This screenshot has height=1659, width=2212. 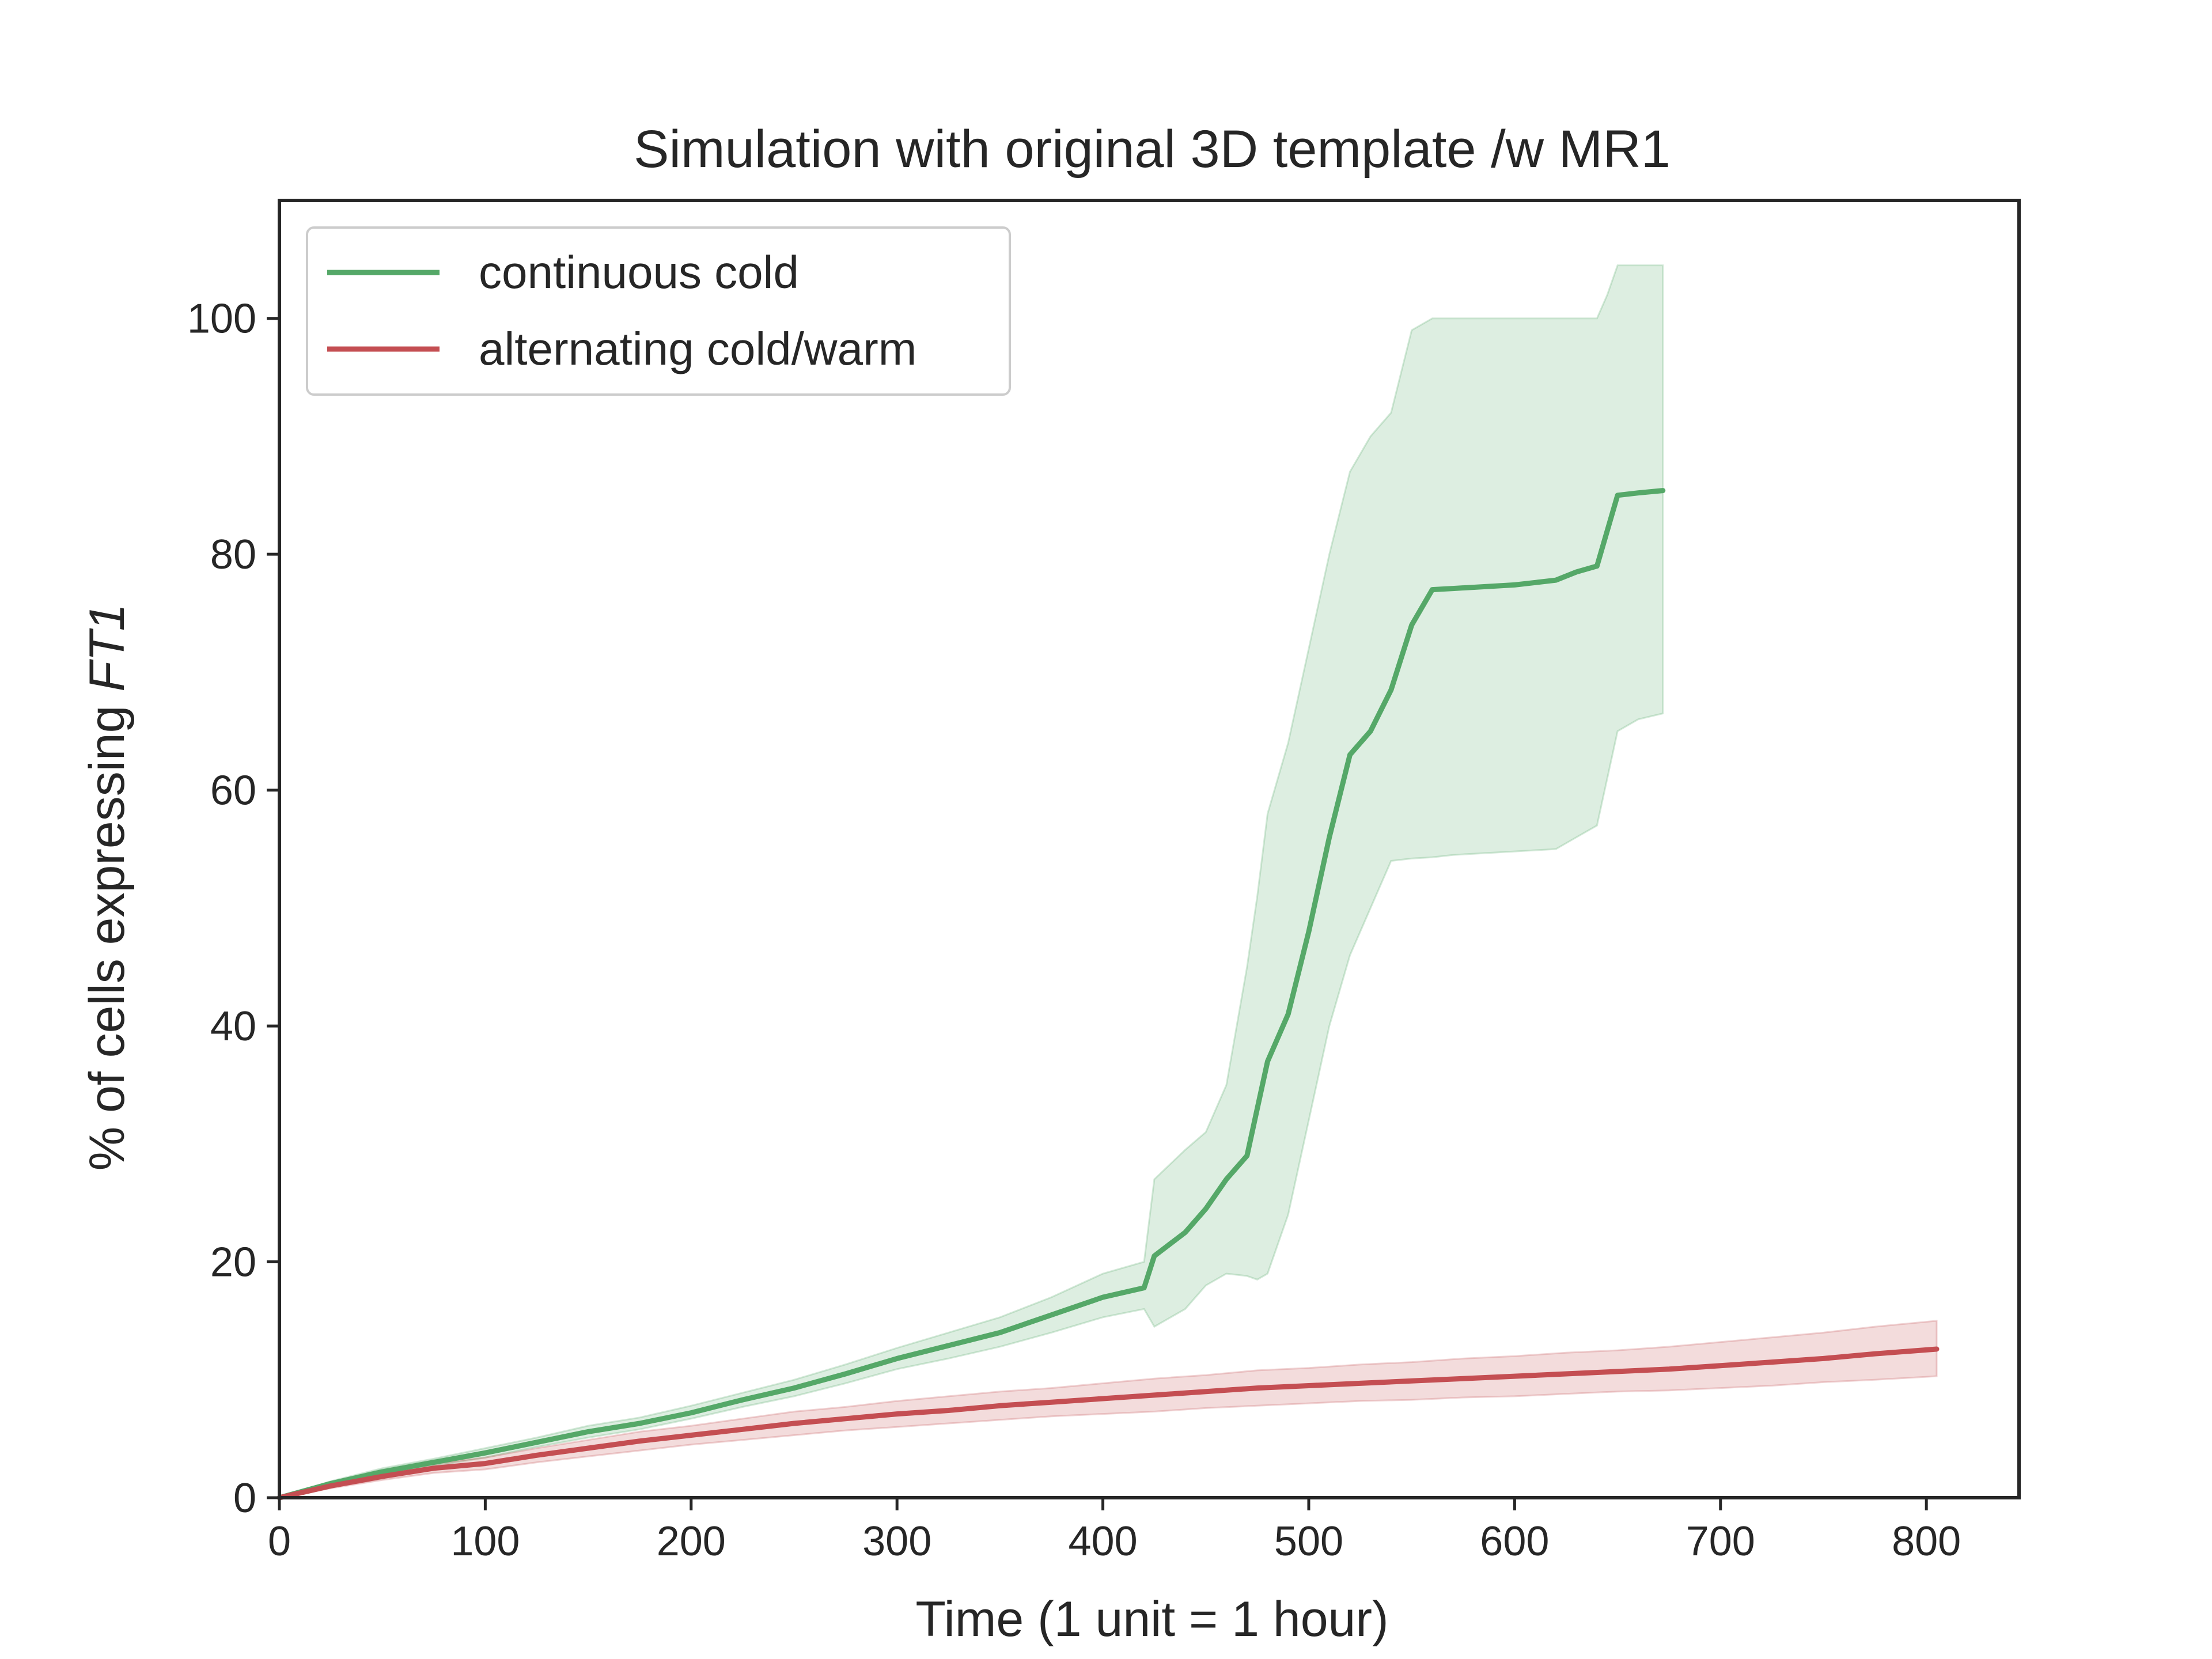 I want to click on y-axis-title: % of cells expressing FT1, so click(x=107, y=887).